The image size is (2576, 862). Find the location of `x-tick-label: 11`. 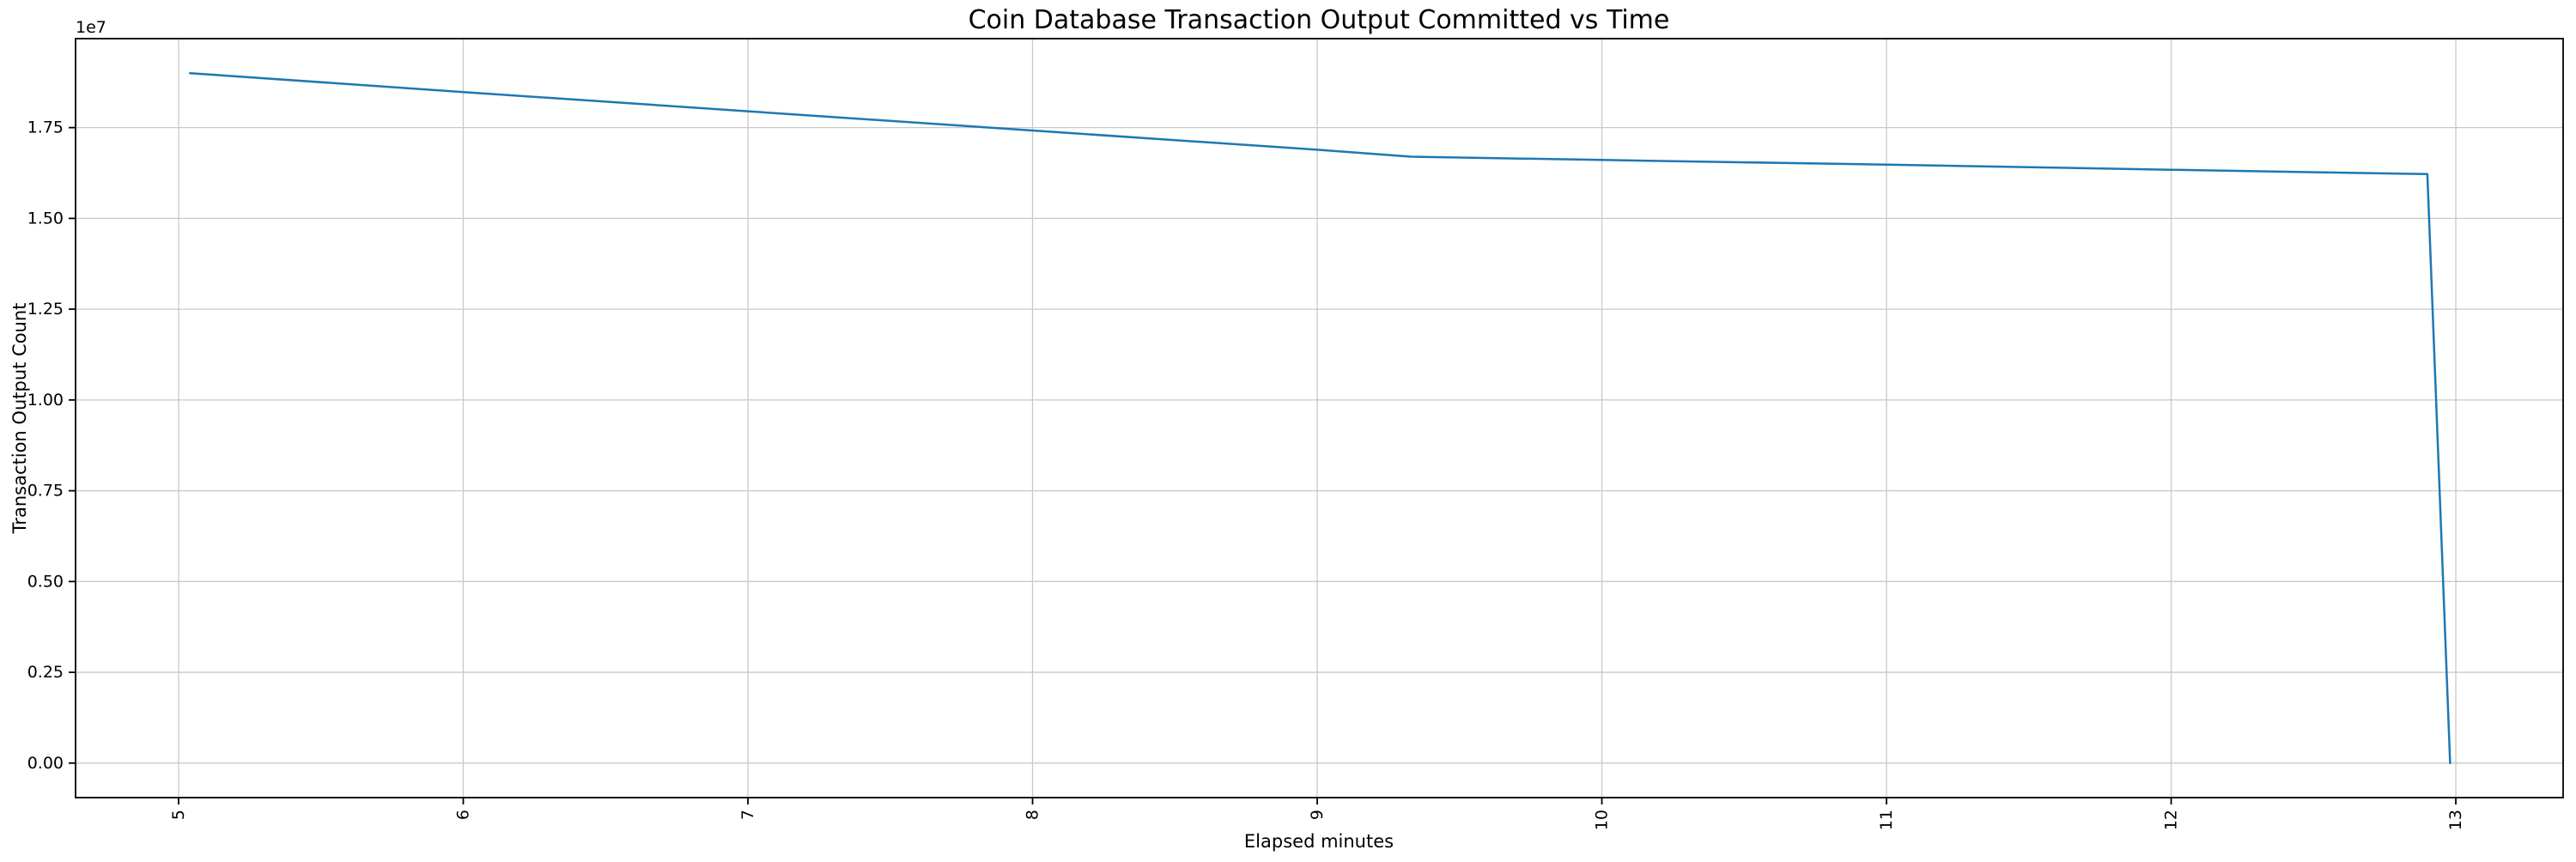

x-tick-label: 11 is located at coordinates (1887, 820).